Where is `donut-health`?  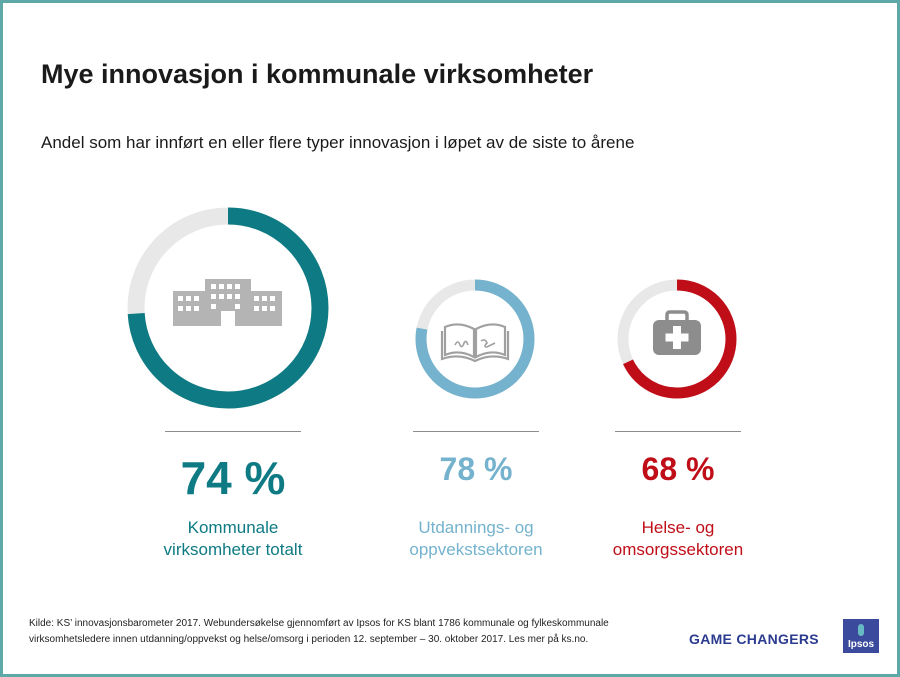
donut-health is located at coordinates (677, 339).